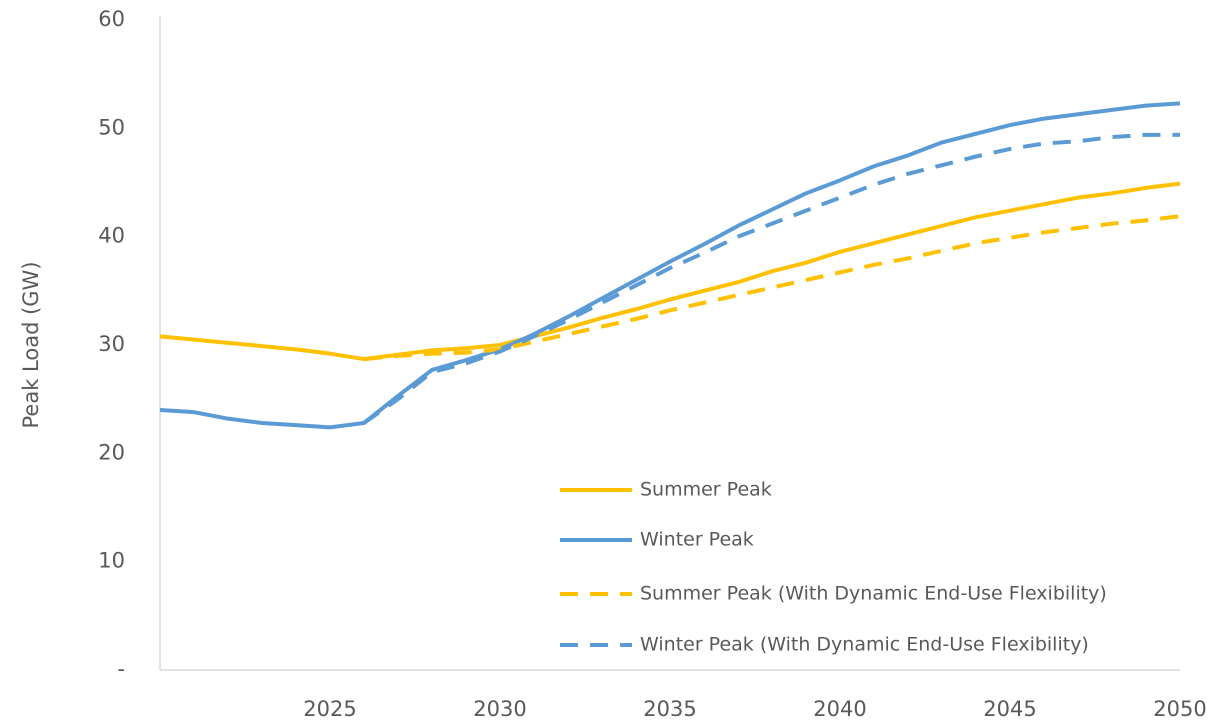 The image size is (1211, 723). Describe the element at coordinates (1009, 709) in the screenshot. I see `x-tick-label: 2045` at that location.